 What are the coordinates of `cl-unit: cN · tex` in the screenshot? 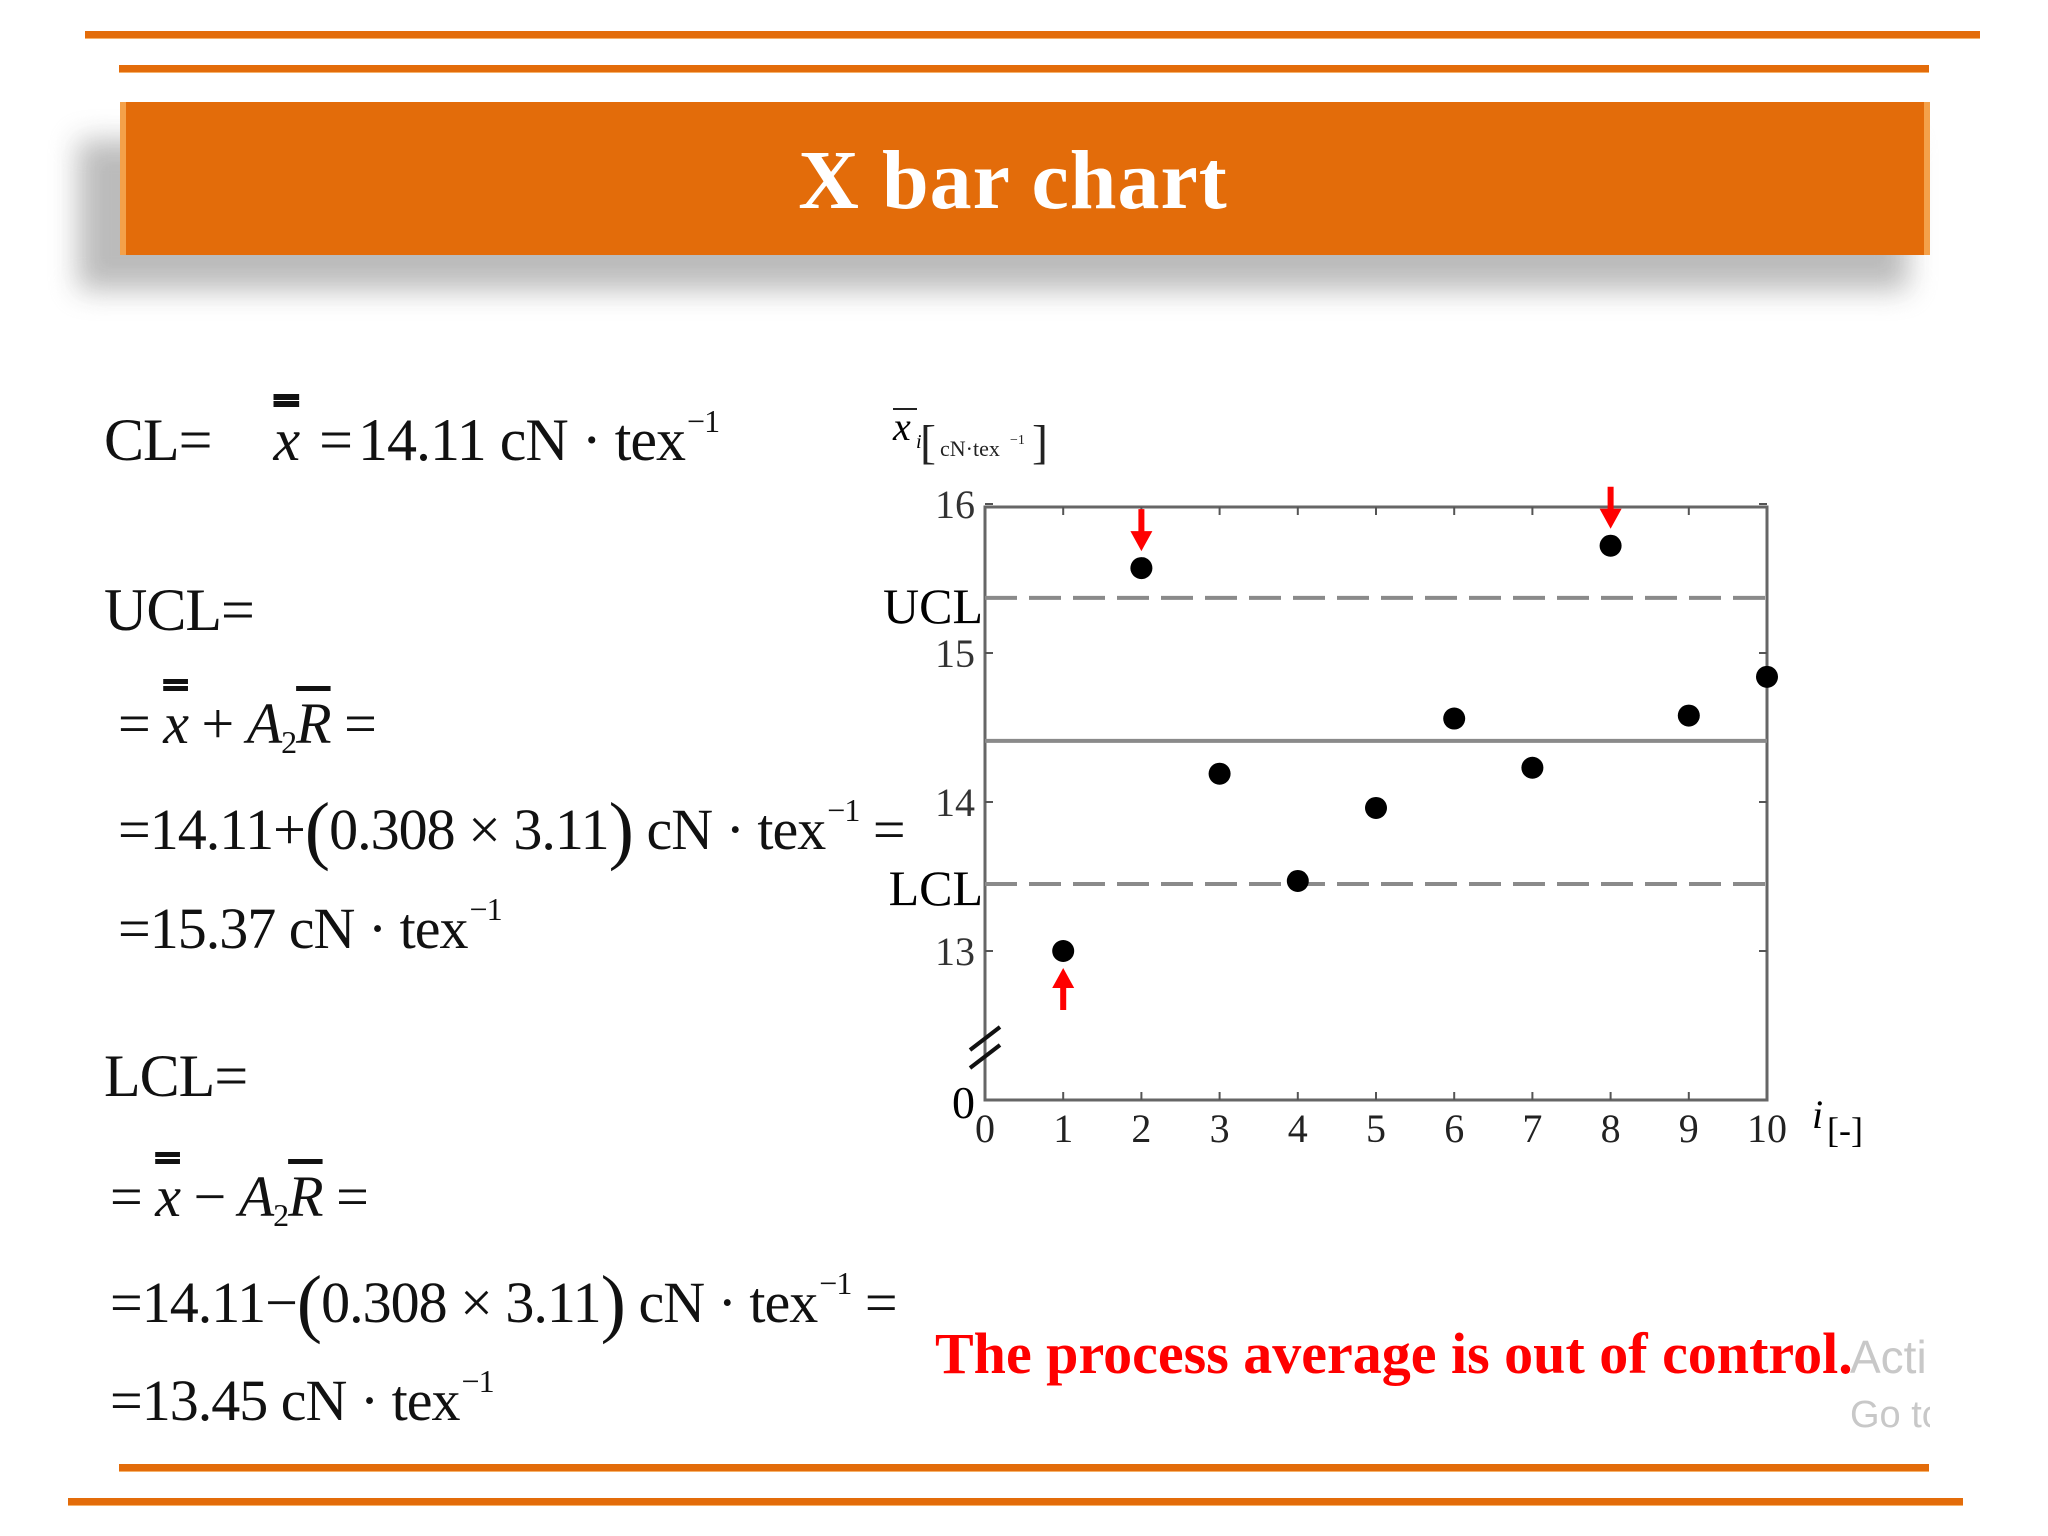 It's located at (592, 440).